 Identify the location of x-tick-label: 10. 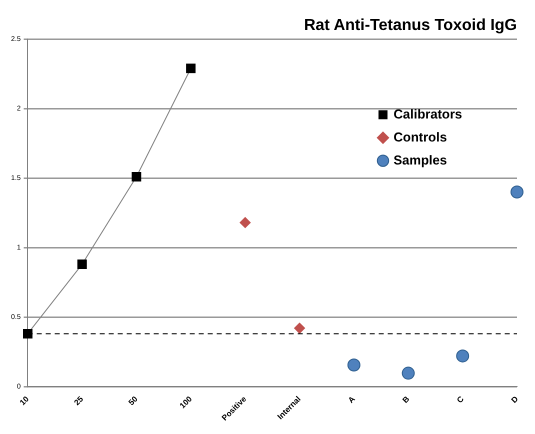
(25, 401).